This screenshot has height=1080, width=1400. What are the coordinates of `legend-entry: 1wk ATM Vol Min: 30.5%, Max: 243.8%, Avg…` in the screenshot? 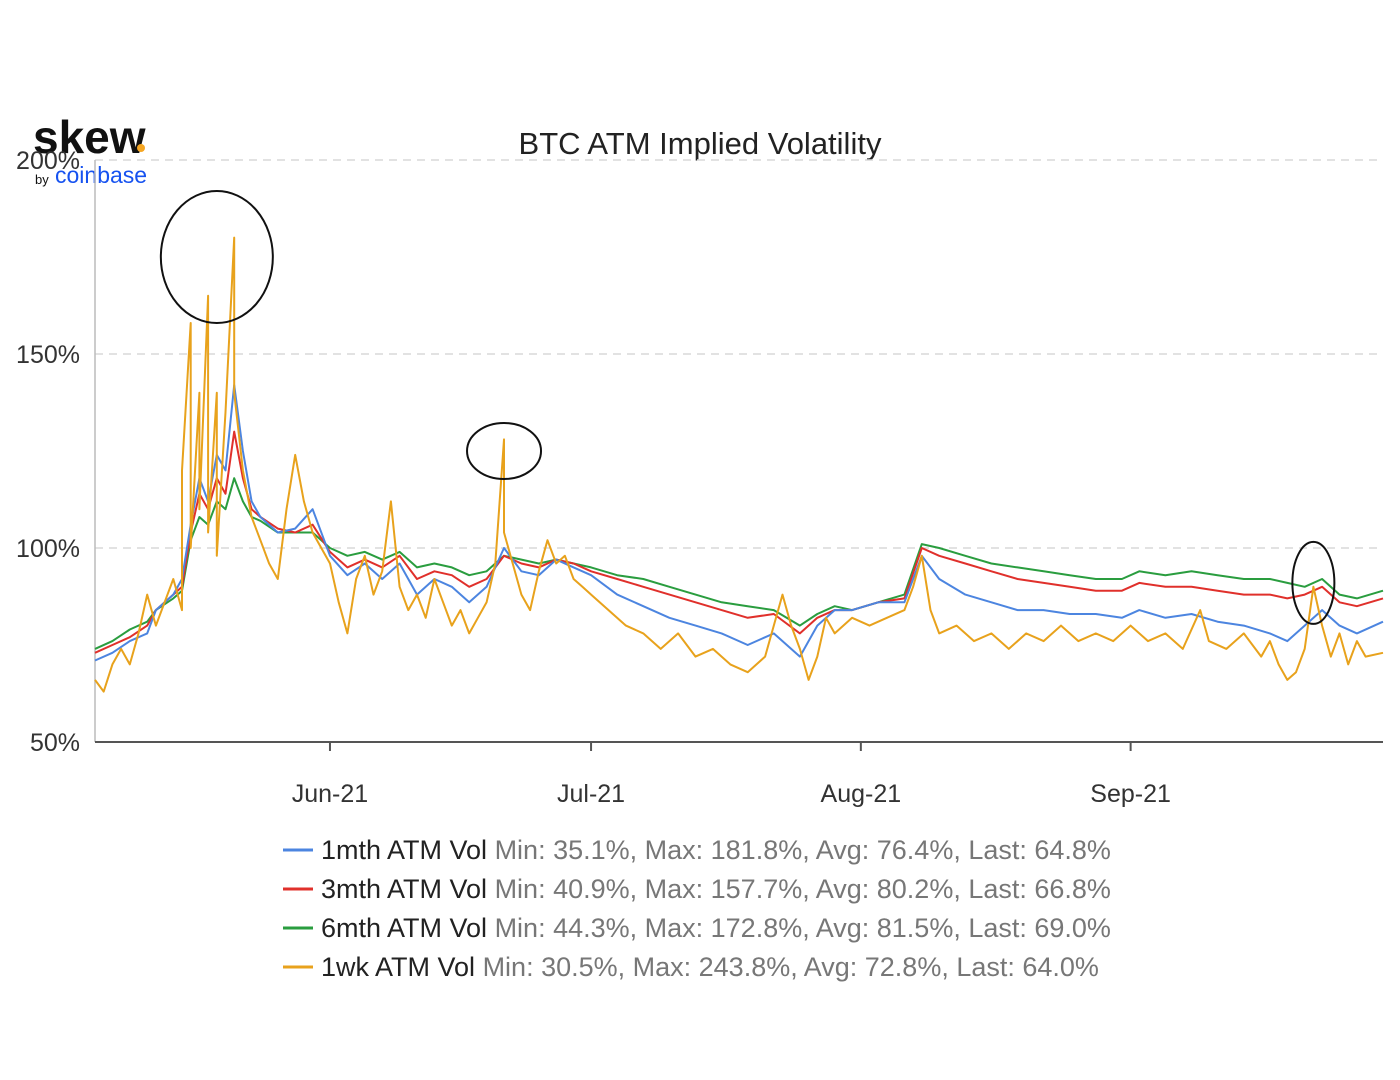 It's located at (710, 967).